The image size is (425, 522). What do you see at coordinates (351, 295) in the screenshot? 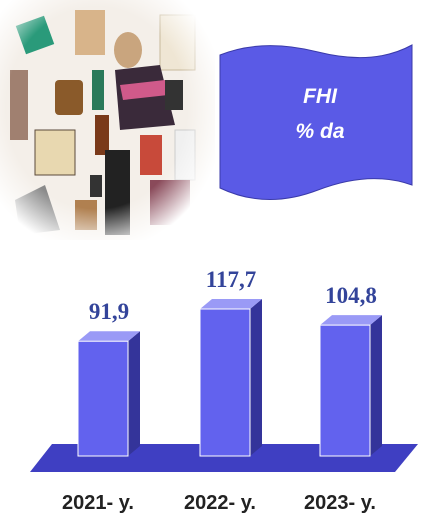
I see `value-label: 104,8` at bounding box center [351, 295].